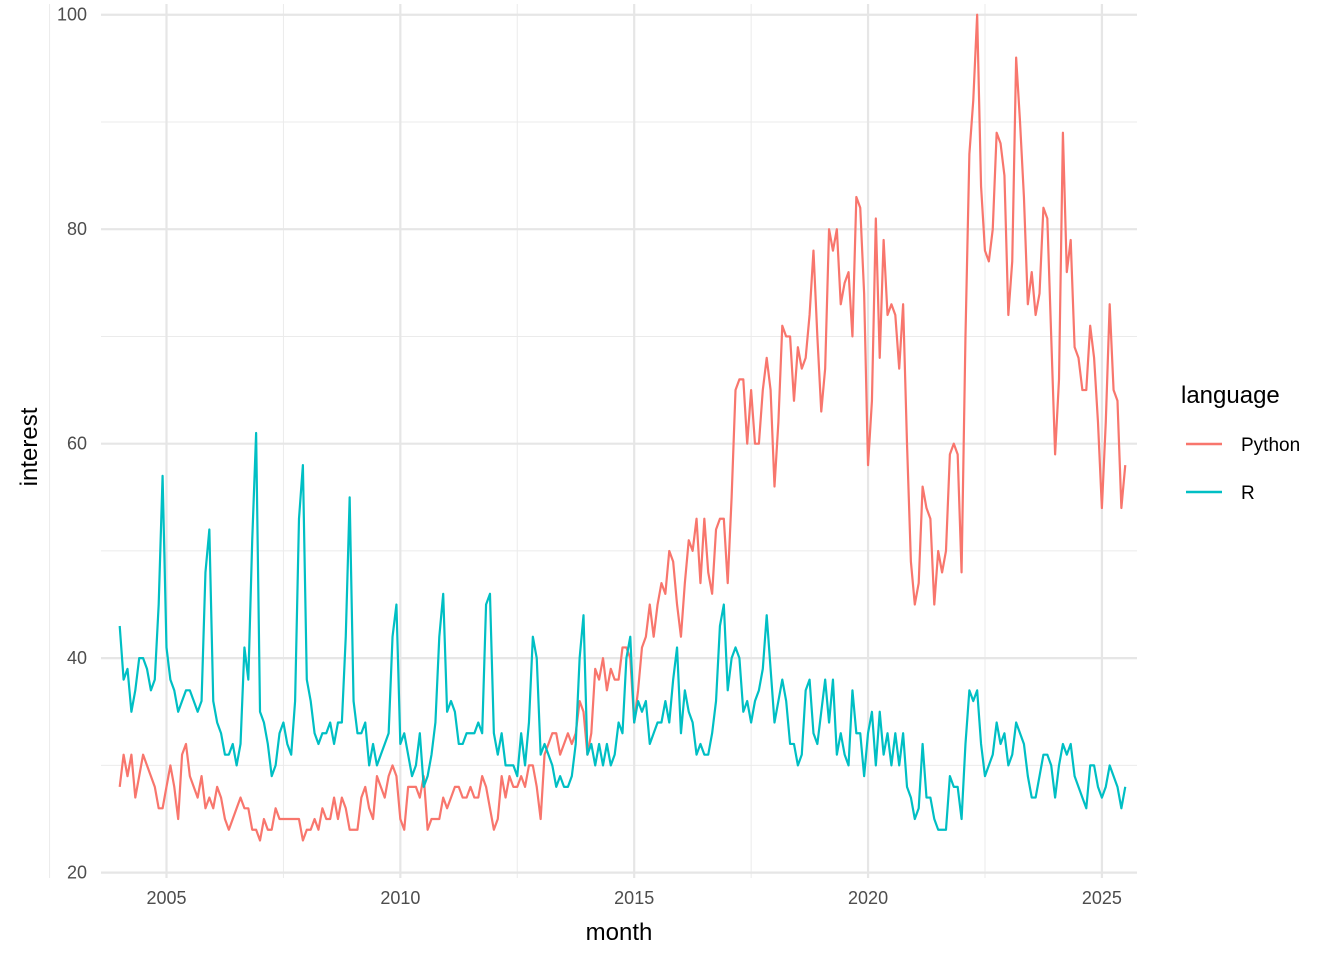 The image size is (1344, 960). Describe the element at coordinates (1248, 493) in the screenshot. I see `legend-label-r: R` at that location.